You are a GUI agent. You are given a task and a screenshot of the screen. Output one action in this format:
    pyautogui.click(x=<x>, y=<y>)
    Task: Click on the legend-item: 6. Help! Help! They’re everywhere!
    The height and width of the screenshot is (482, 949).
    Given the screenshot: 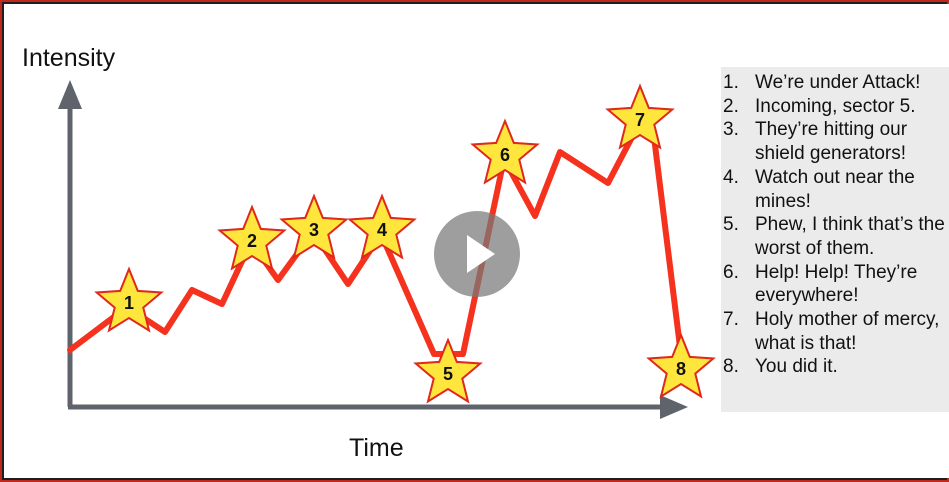 What is the action you would take?
    pyautogui.click(x=835, y=284)
    